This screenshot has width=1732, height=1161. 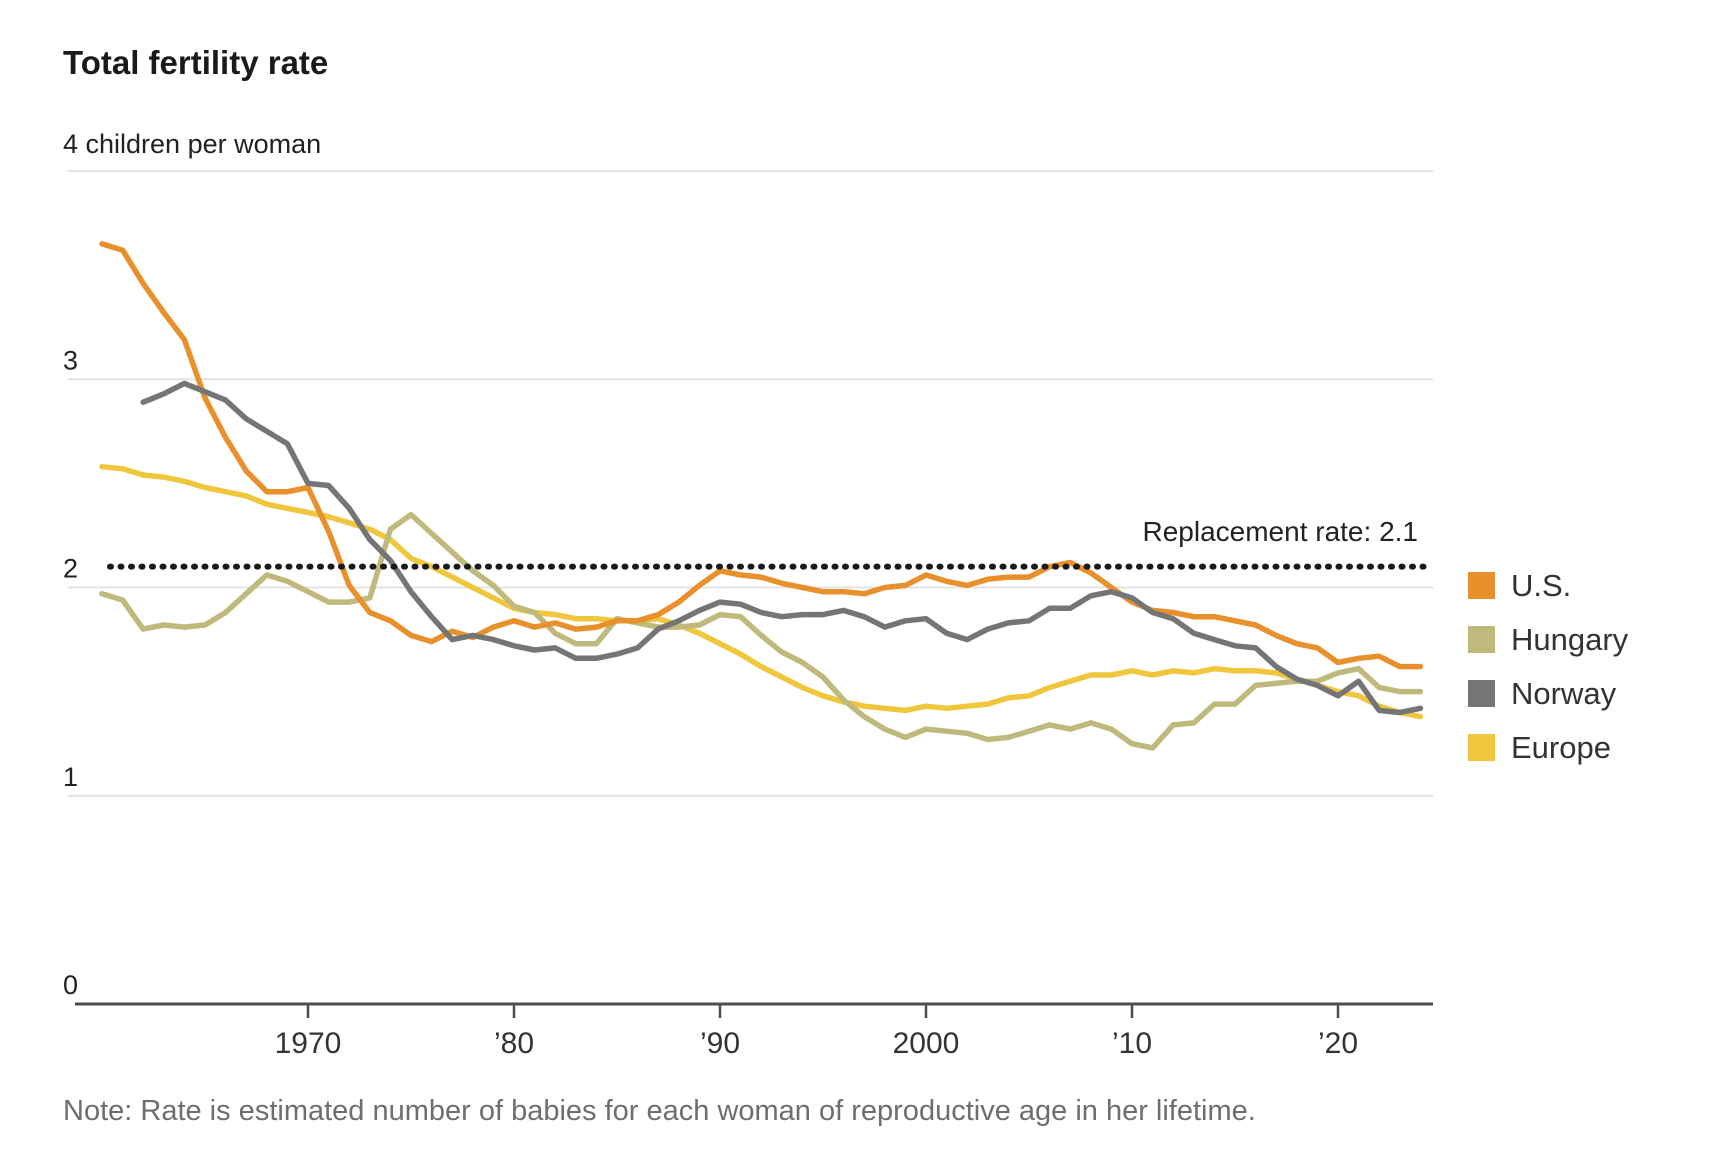 I want to click on legend-item-hungary: Hungary, so click(x=1548, y=639).